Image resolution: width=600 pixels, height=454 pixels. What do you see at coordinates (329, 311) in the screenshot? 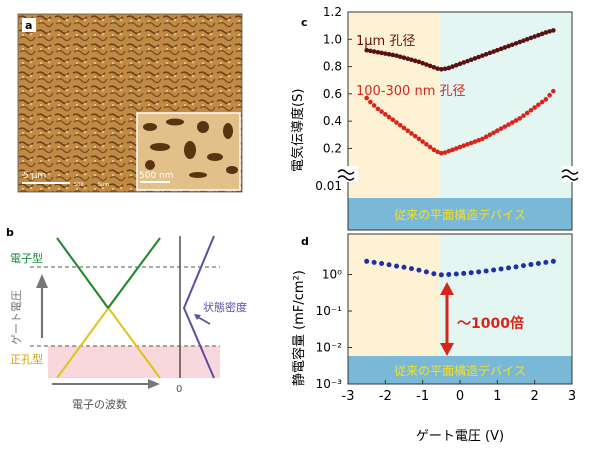
I see `d-y-tick-label: 10⁻¹` at bounding box center [329, 311].